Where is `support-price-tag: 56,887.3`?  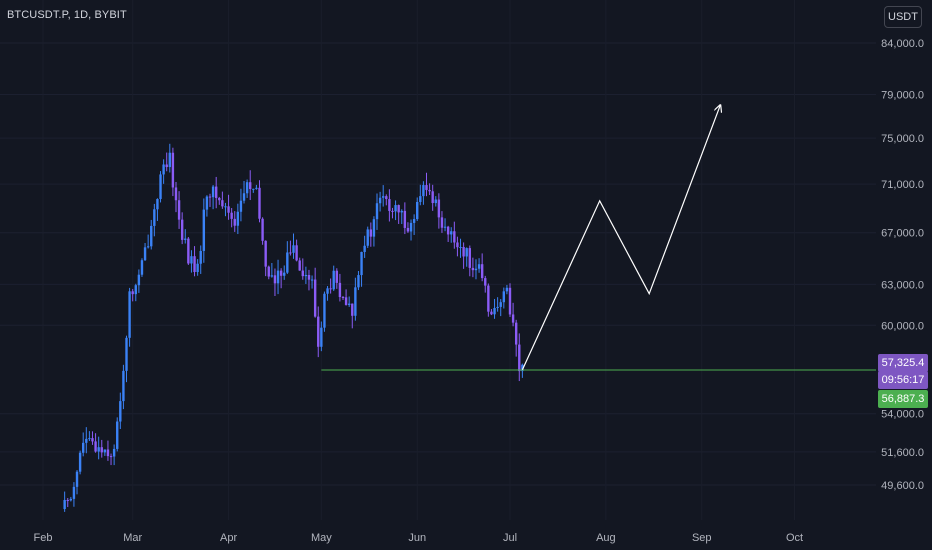 support-price-tag: 56,887.3 is located at coordinates (903, 399).